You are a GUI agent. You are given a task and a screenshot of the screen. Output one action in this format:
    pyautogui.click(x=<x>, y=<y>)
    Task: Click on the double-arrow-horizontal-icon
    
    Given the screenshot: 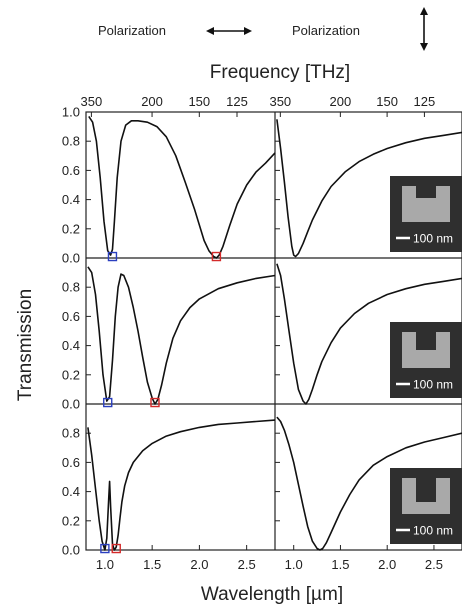 What is the action you would take?
    pyautogui.click(x=229, y=31)
    